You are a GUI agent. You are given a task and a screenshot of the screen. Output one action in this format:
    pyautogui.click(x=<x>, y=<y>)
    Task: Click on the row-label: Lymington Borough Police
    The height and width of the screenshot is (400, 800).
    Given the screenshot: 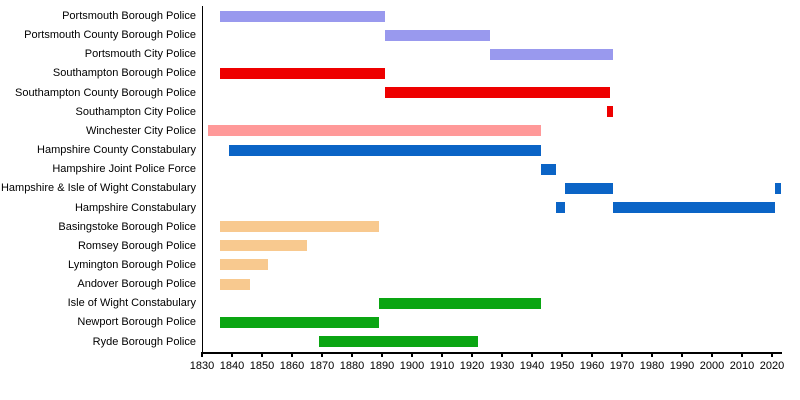 What is the action you would take?
    pyautogui.click(x=131, y=264)
    